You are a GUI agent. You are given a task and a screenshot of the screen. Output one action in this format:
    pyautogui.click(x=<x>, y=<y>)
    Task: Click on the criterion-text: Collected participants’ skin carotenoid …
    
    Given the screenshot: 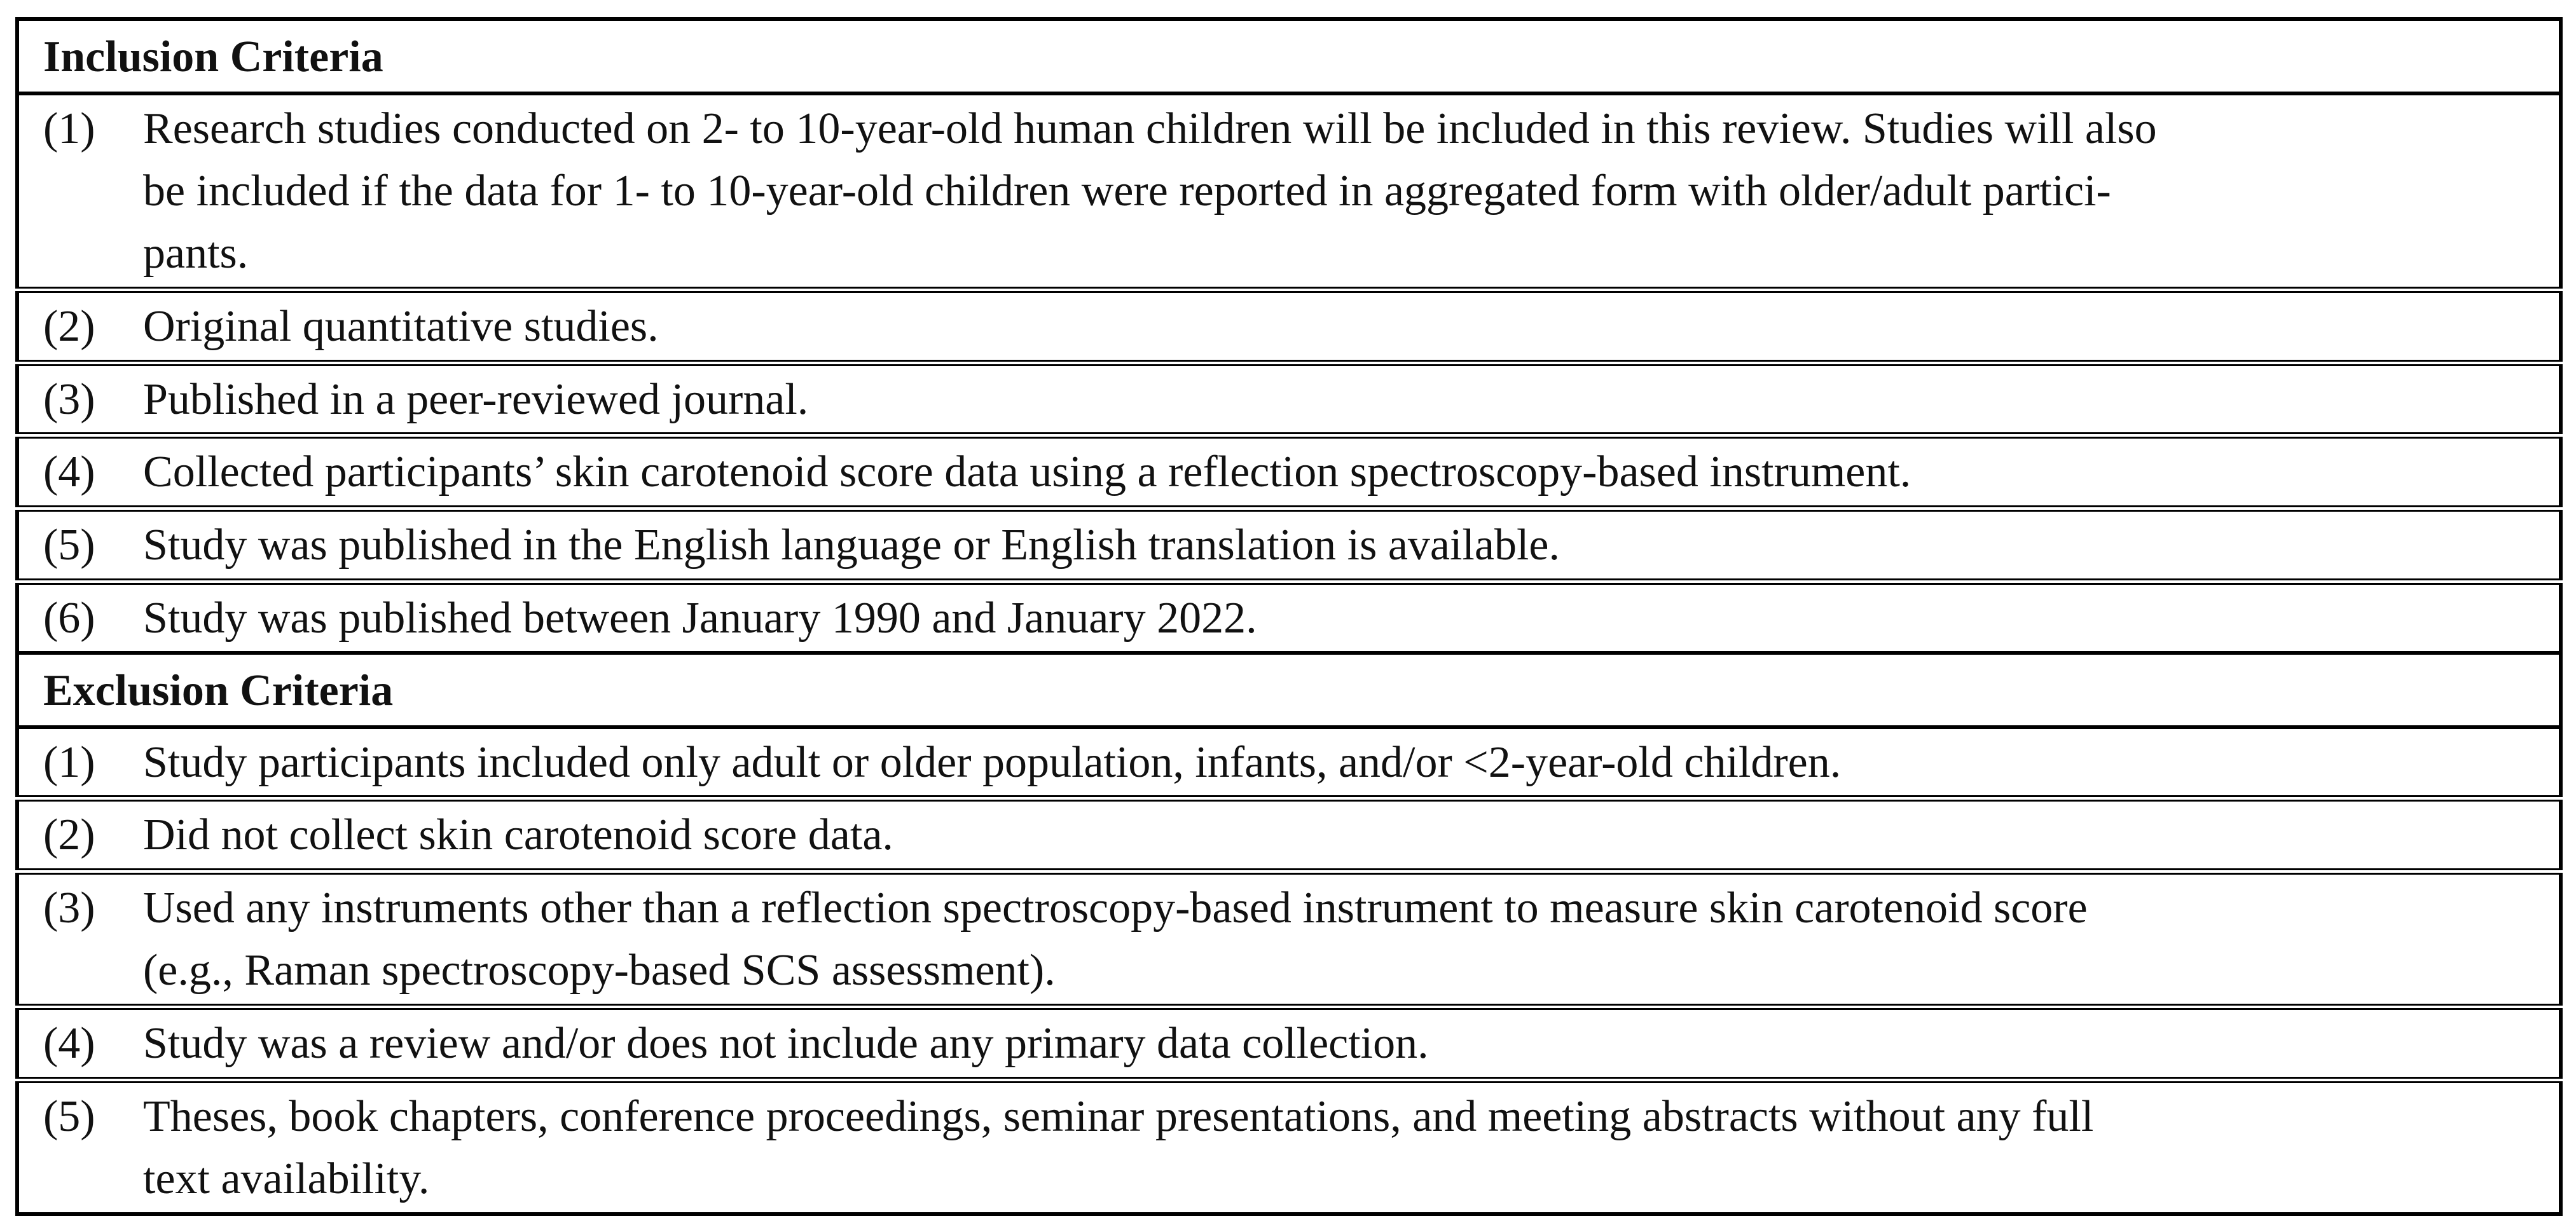 What is the action you would take?
    pyautogui.click(x=1027, y=473)
    